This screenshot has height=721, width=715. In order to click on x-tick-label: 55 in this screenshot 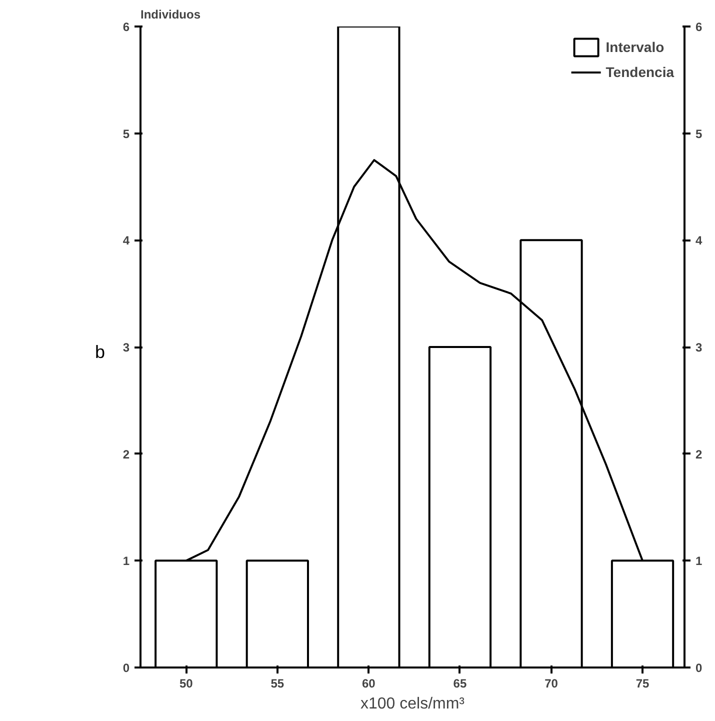, I will do `click(277, 683)`.